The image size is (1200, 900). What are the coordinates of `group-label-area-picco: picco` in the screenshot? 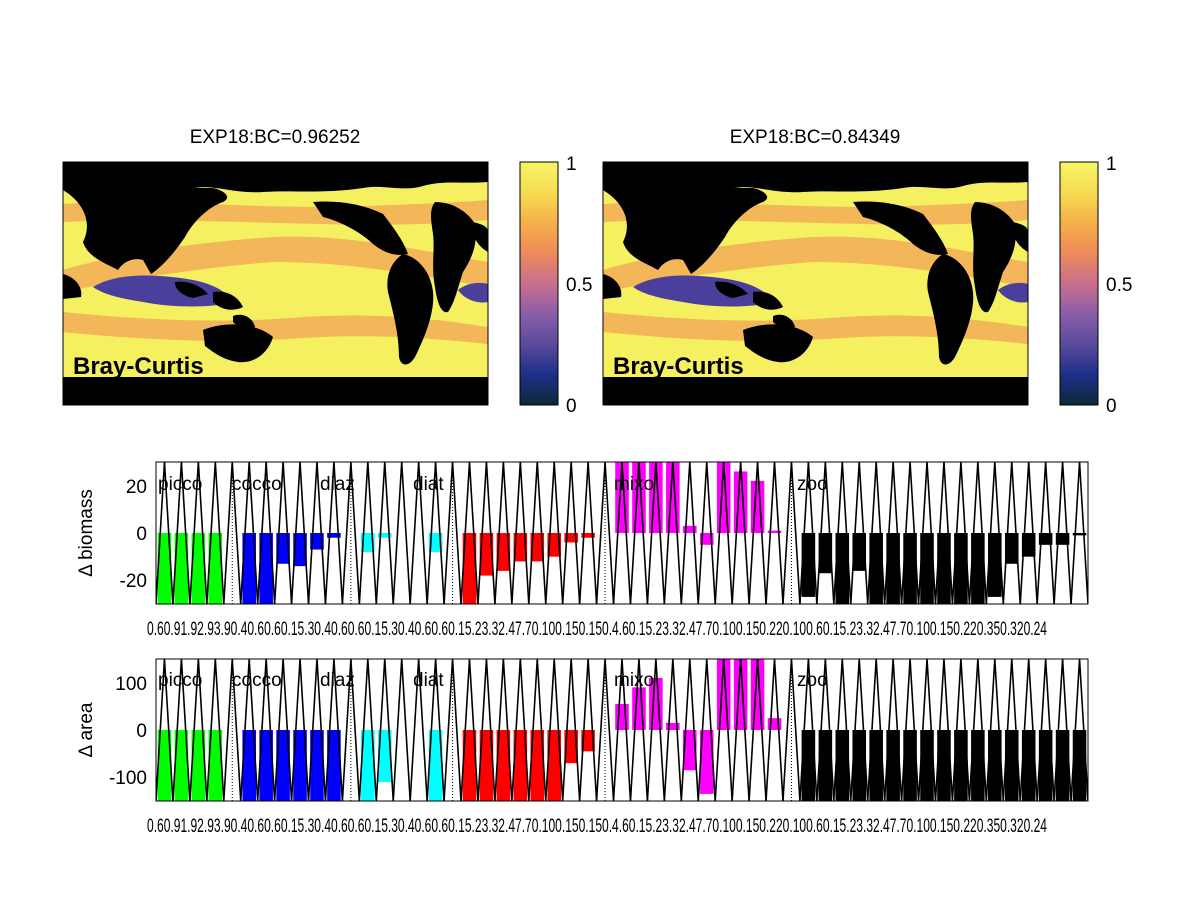 It's located at (180, 680).